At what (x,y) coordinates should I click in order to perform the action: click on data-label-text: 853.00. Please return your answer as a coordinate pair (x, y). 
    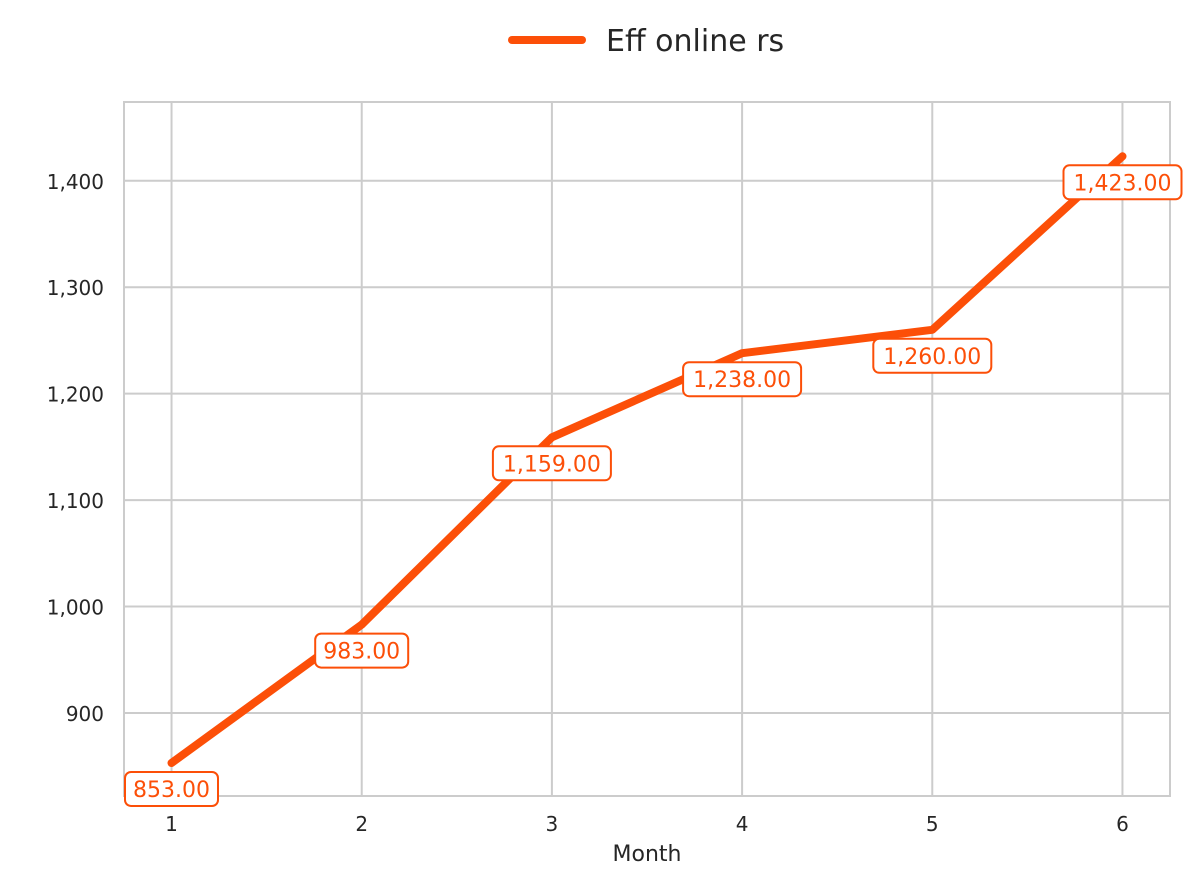
    Looking at the image, I should click on (171, 790).